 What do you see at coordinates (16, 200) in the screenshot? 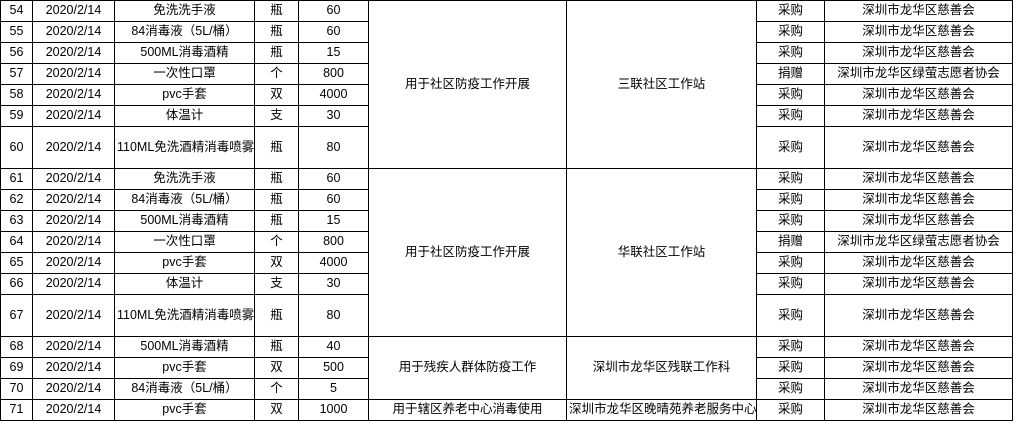
I see `cell-index: 62` at bounding box center [16, 200].